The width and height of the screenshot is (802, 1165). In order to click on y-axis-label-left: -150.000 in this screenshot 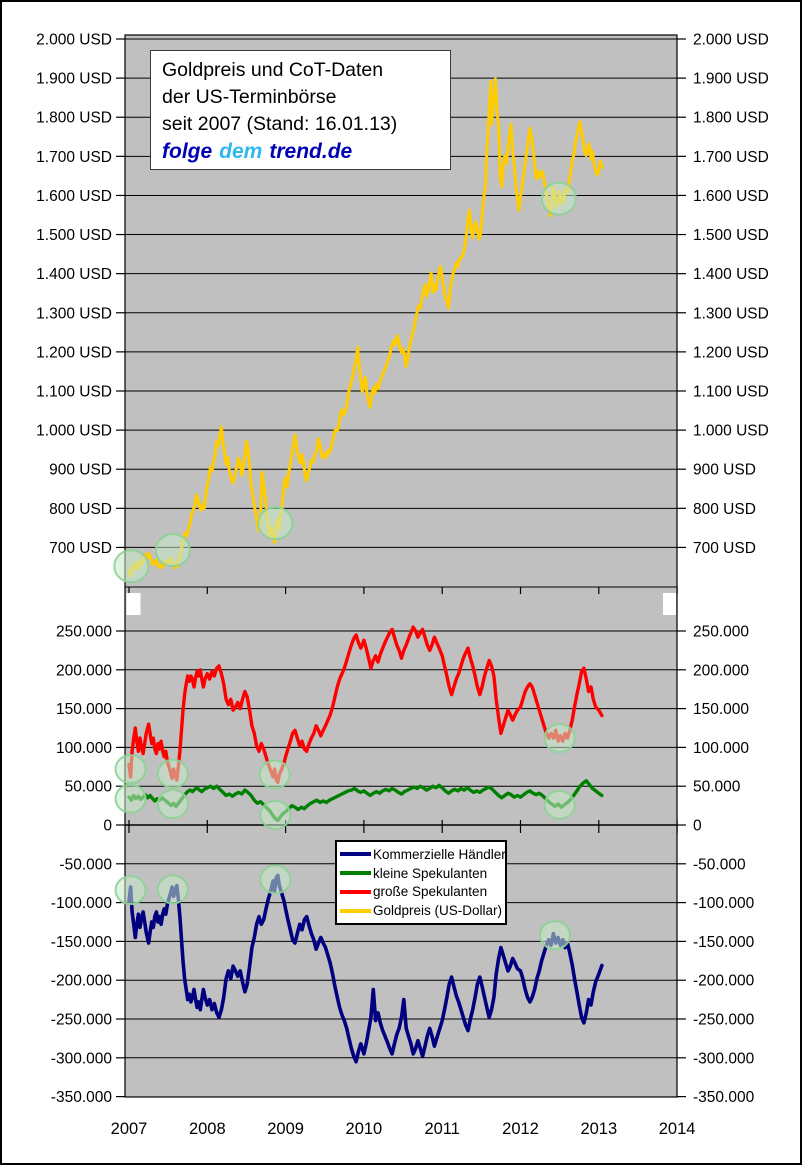, I will do `click(82, 942)`.